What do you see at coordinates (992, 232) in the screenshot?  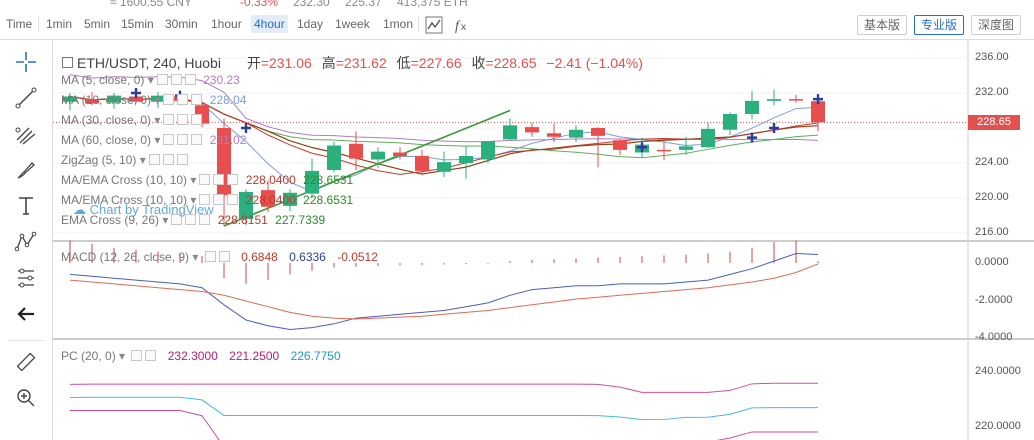 I see `price-tick-label: 216.00` at bounding box center [992, 232].